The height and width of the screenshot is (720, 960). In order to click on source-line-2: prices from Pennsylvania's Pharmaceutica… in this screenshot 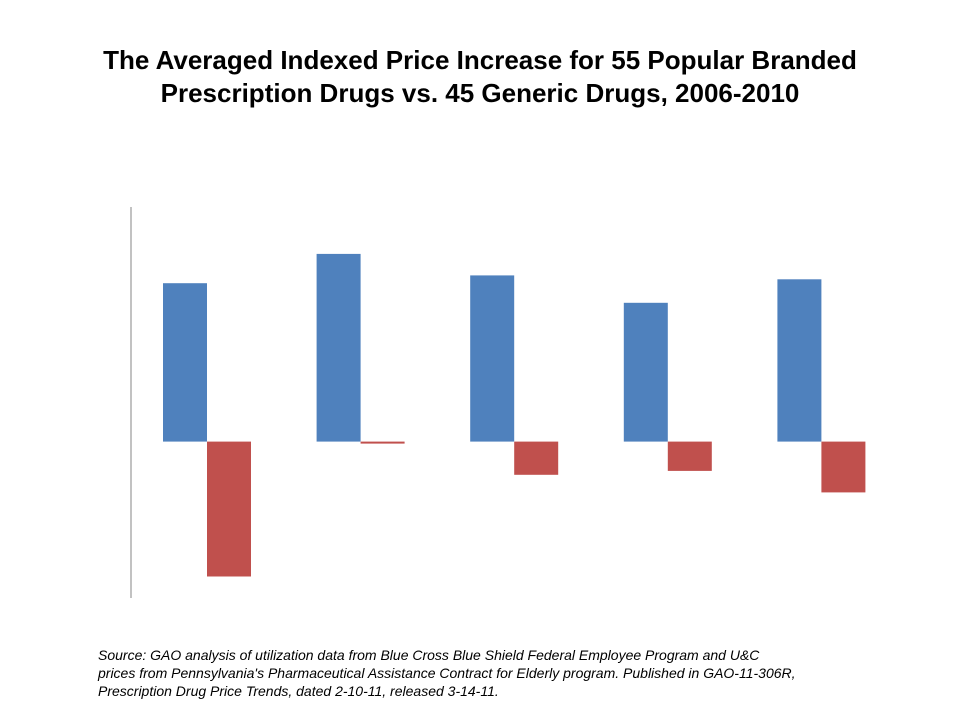, I will do `click(447, 673)`.